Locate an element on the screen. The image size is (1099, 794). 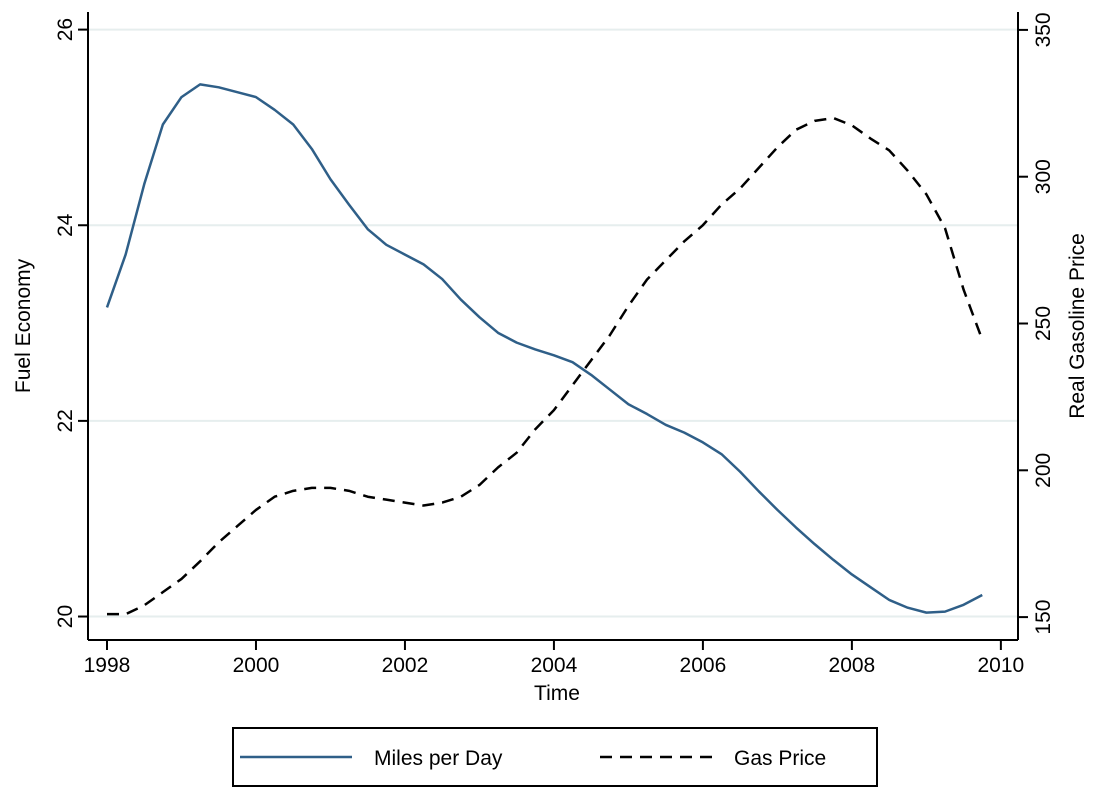
y-axis-label: Fuel Economy is located at coordinates (23, 325).